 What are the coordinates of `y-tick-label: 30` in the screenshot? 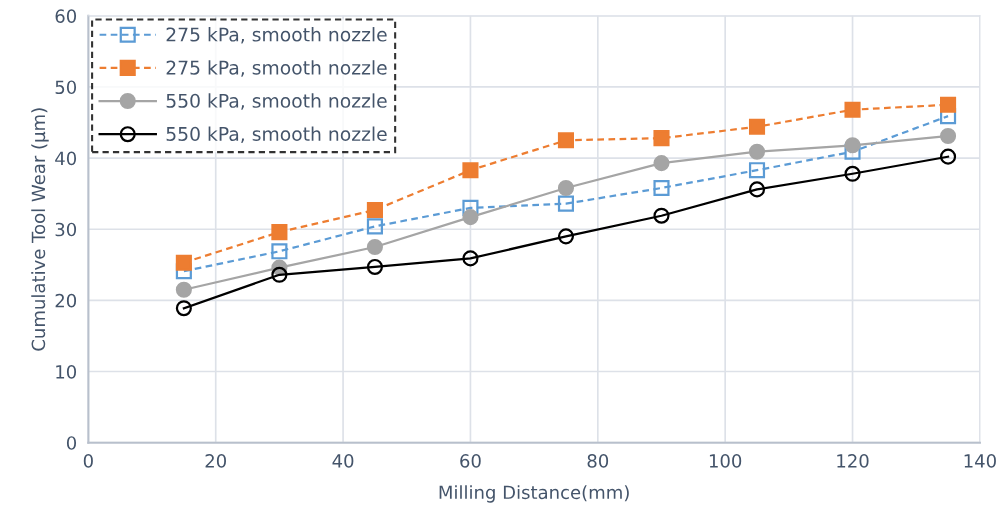 It's located at (66, 229).